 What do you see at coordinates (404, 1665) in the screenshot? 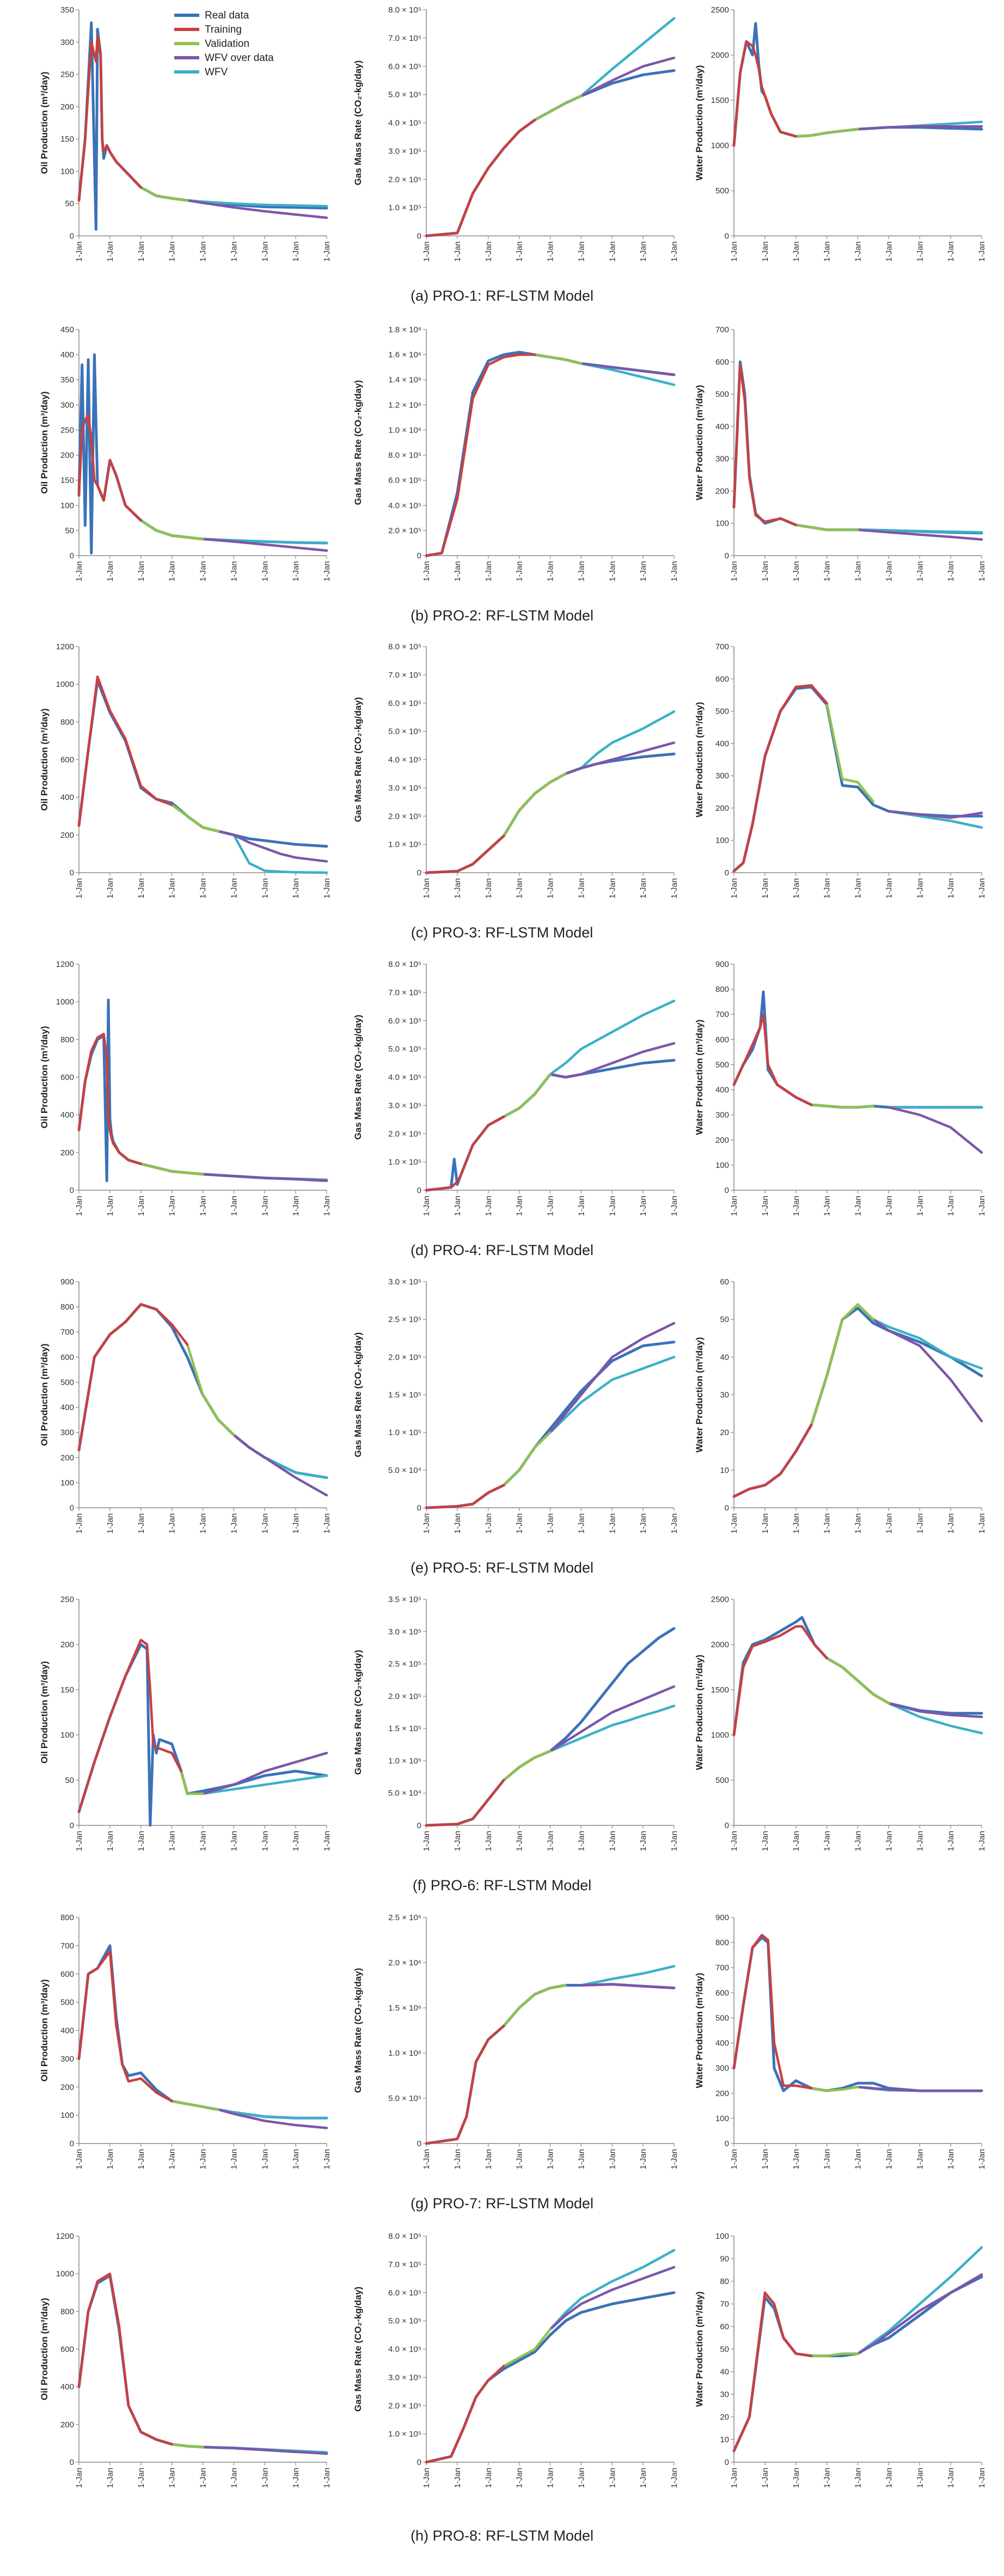
I see `y-tick-label: 2.5 × 10⁵` at bounding box center [404, 1665].